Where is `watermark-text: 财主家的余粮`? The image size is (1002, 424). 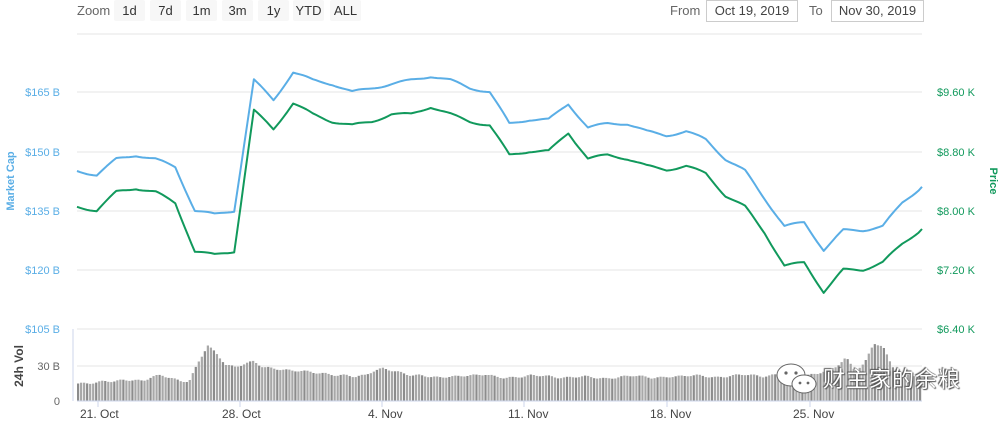 watermark-text: 财主家的余粮 is located at coordinates (892, 380).